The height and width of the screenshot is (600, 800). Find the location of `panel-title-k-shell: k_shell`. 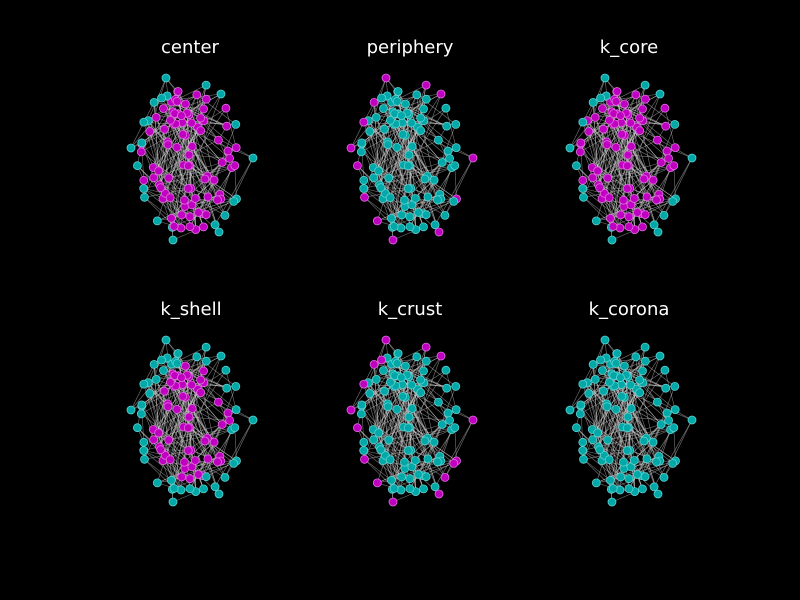

panel-title-k-shell: k_shell is located at coordinates (190, 309).